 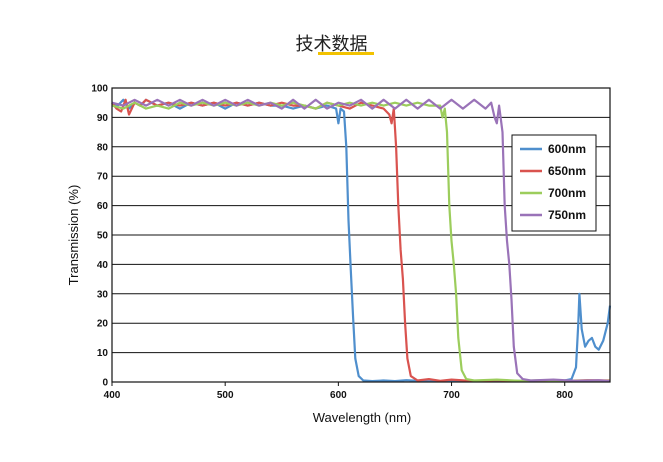 I want to click on y-tick-label: 90, so click(x=103, y=118).